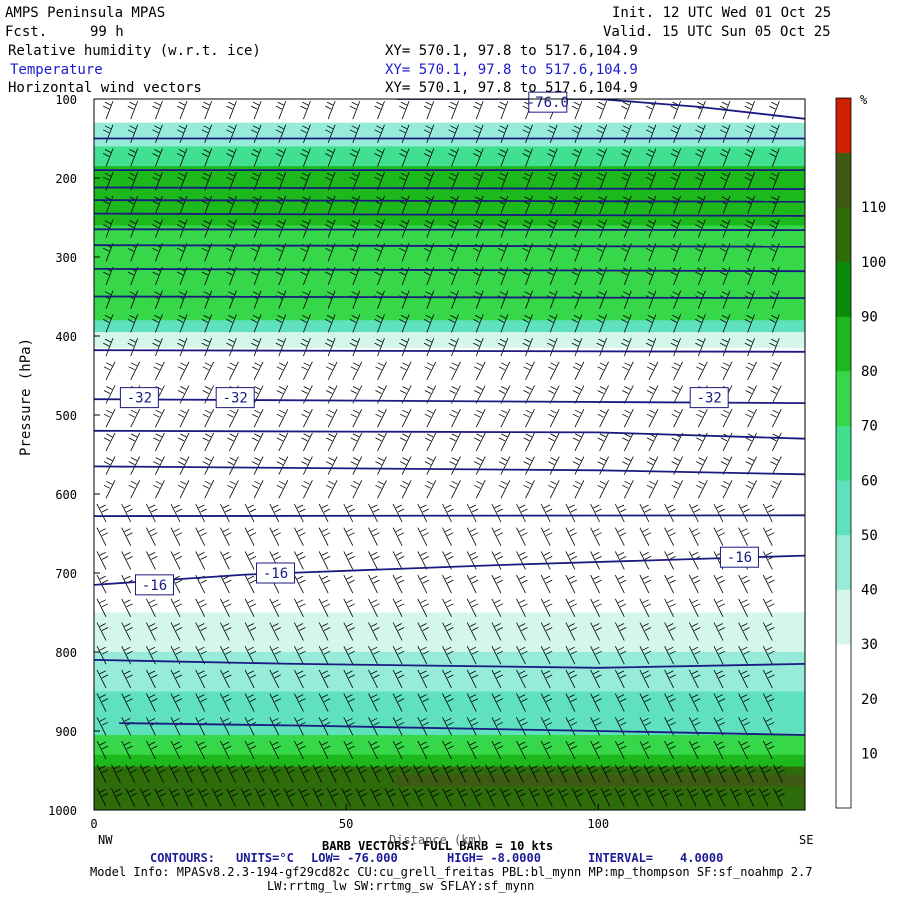 The height and width of the screenshot is (900, 900). I want to click on colorbar-label-8: 90, so click(869, 317).